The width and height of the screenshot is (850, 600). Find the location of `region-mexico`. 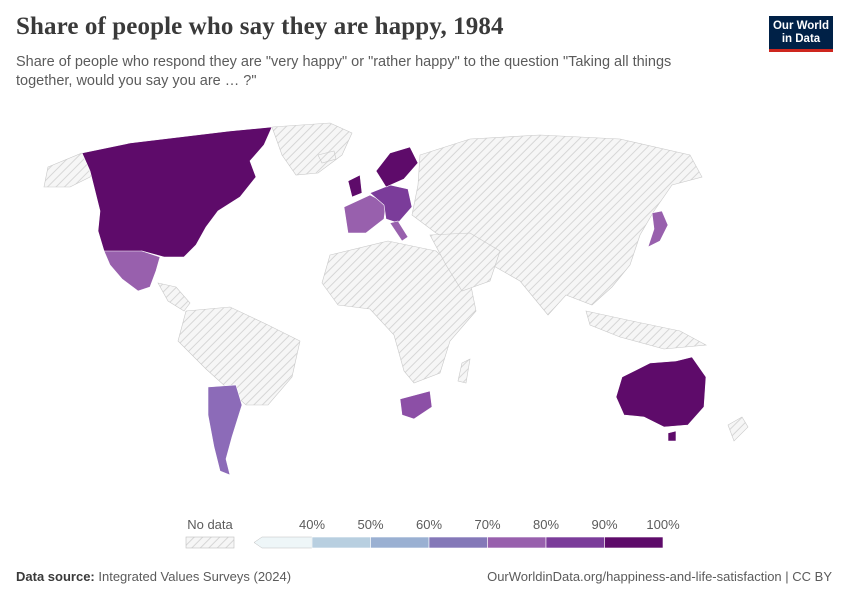

region-mexico is located at coordinates (132, 271).